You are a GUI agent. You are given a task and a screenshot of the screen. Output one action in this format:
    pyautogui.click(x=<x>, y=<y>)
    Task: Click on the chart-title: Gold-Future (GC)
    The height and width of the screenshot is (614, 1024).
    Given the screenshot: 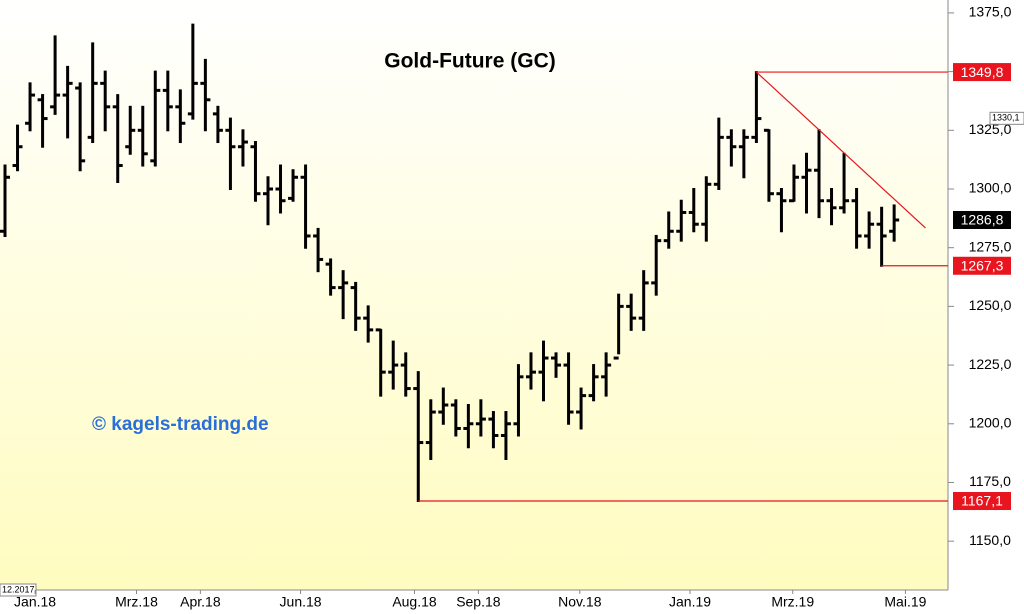 What is the action you would take?
    pyautogui.click(x=469, y=61)
    